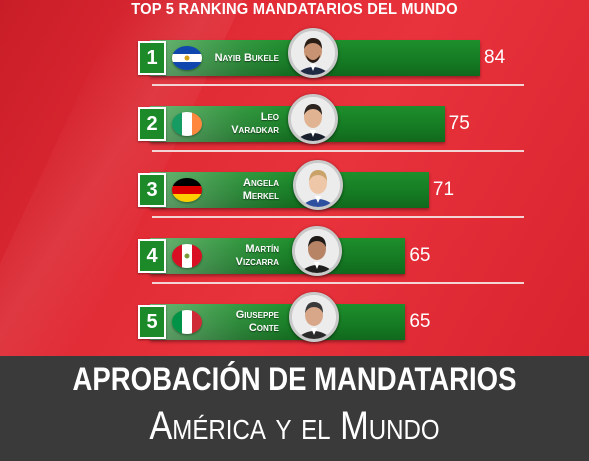 The width and height of the screenshot is (589, 461). What do you see at coordinates (420, 321) in the screenshot?
I see `value-label-5: 65` at bounding box center [420, 321].